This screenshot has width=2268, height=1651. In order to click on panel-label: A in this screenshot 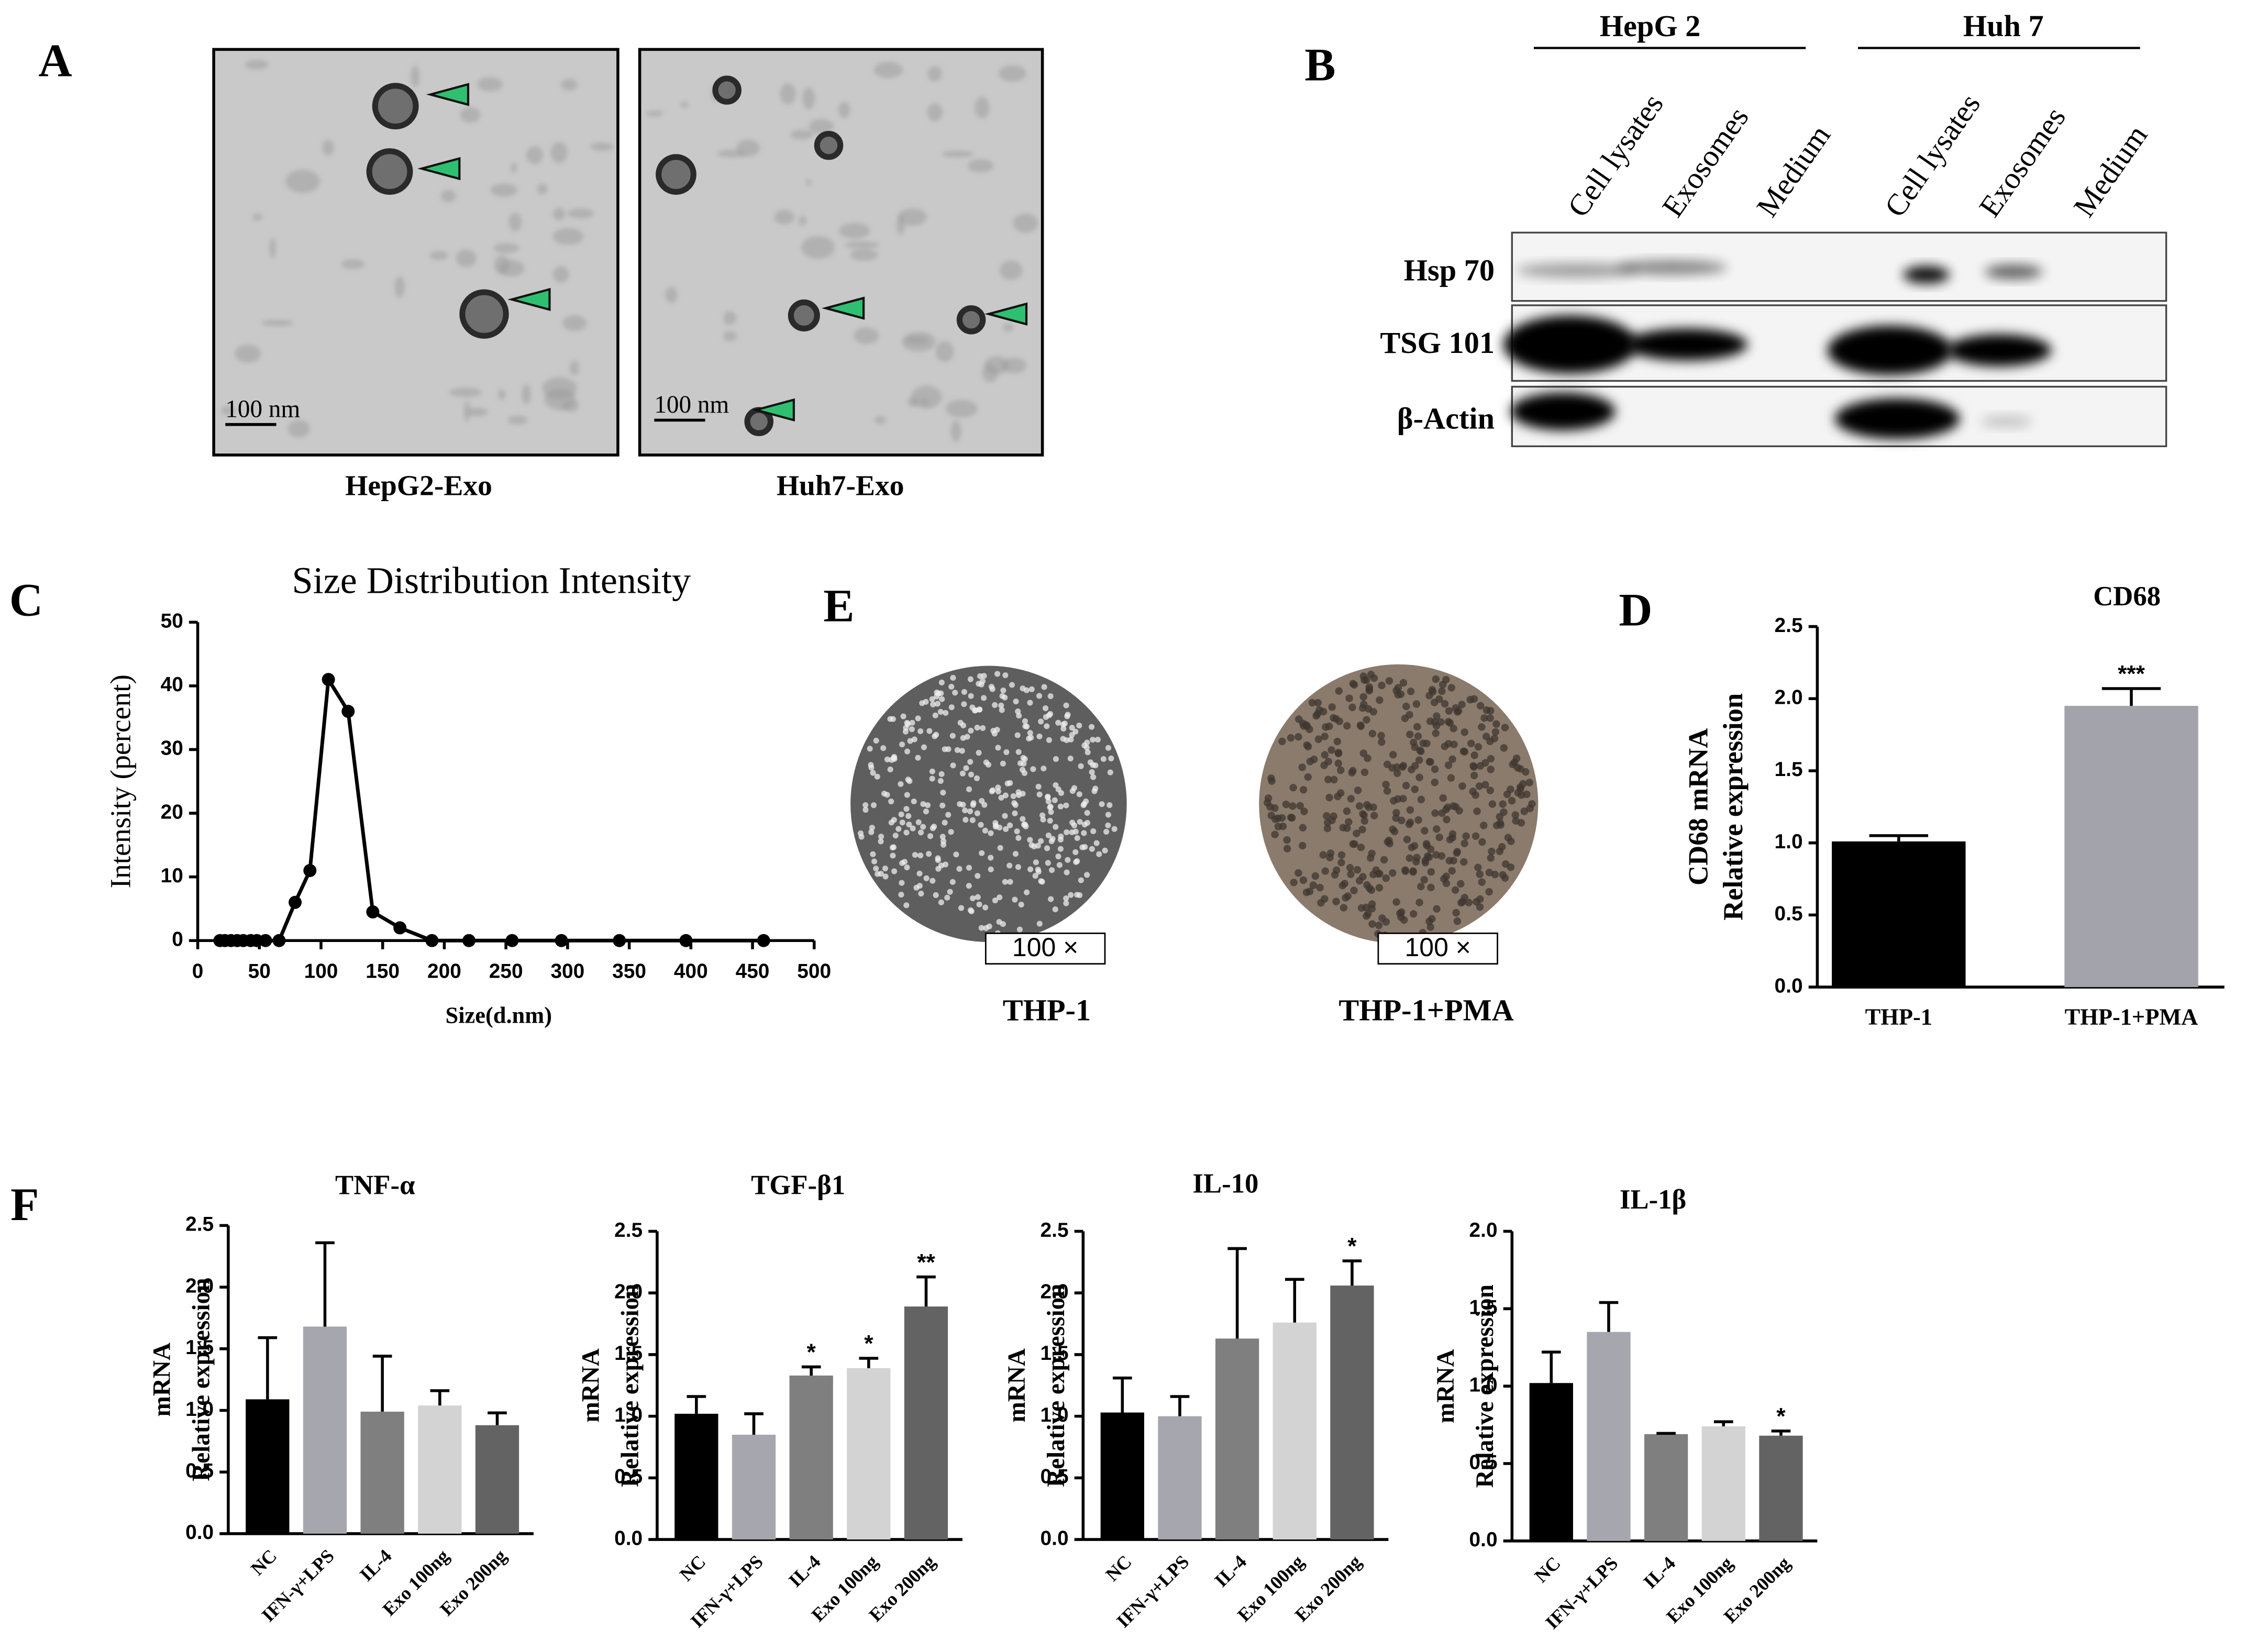, I will do `click(55, 61)`.